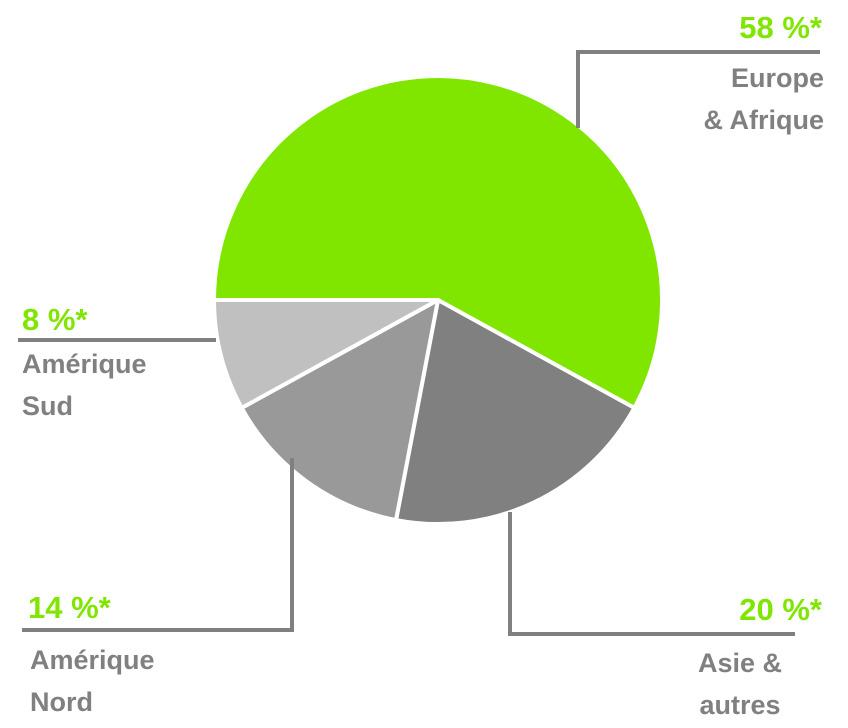  Describe the element at coordinates (84, 385) in the screenshot. I see `category-label: Amérique Sud` at that location.